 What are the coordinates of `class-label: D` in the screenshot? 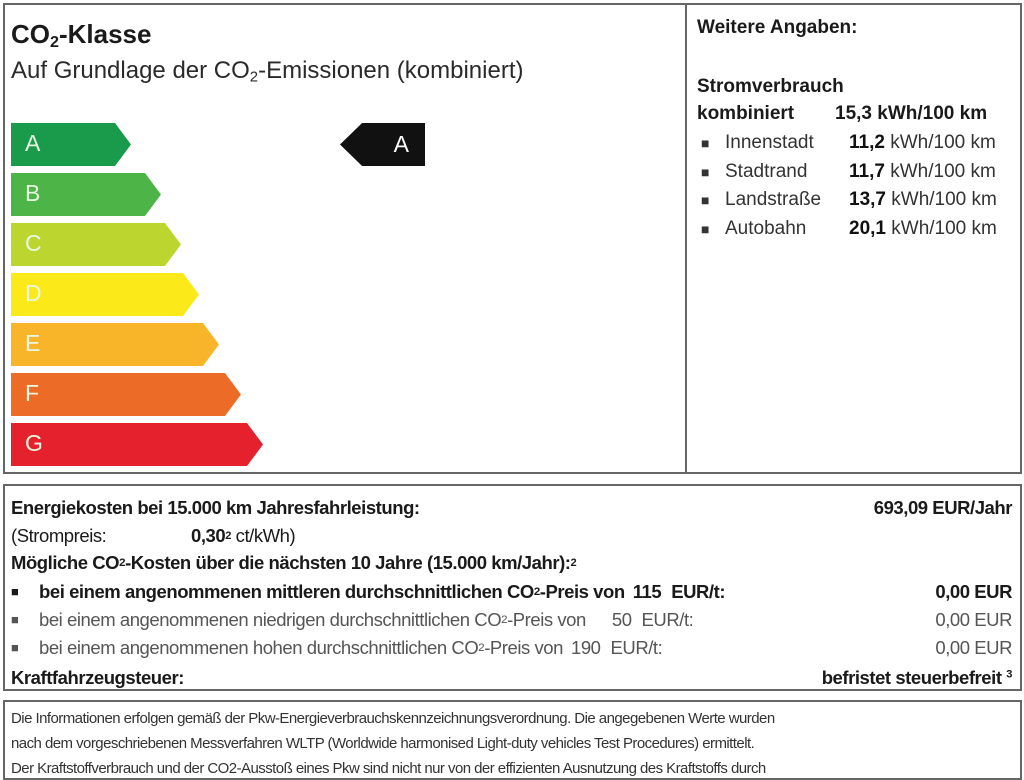 It's located at (33, 293).